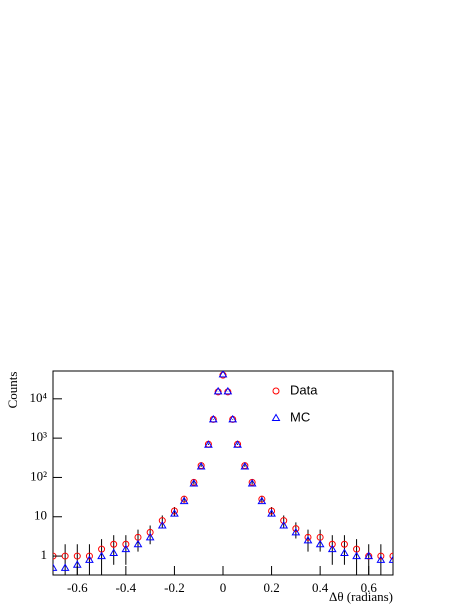  Describe the element at coordinates (271, 587) in the screenshot. I see `x-tick-label: 0.2` at that location.